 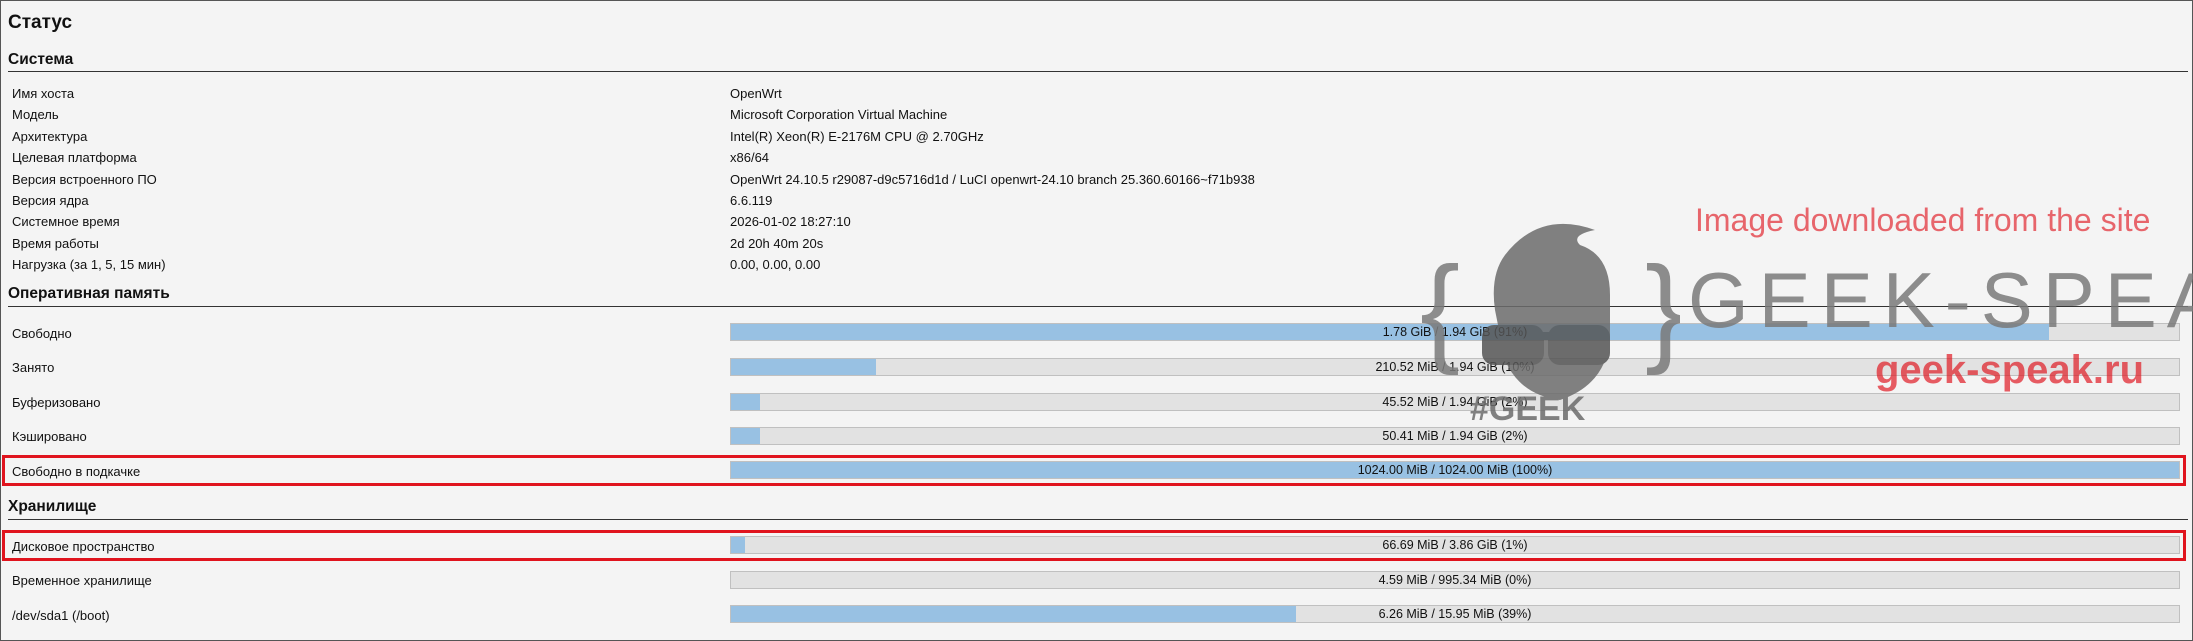 What do you see at coordinates (74, 157) in the screenshot?
I see `info-label-target-platform: Целевая платформа` at bounding box center [74, 157].